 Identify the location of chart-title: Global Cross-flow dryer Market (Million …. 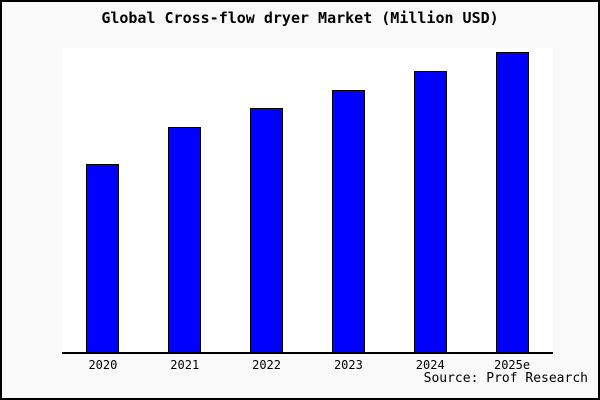
(300, 18).